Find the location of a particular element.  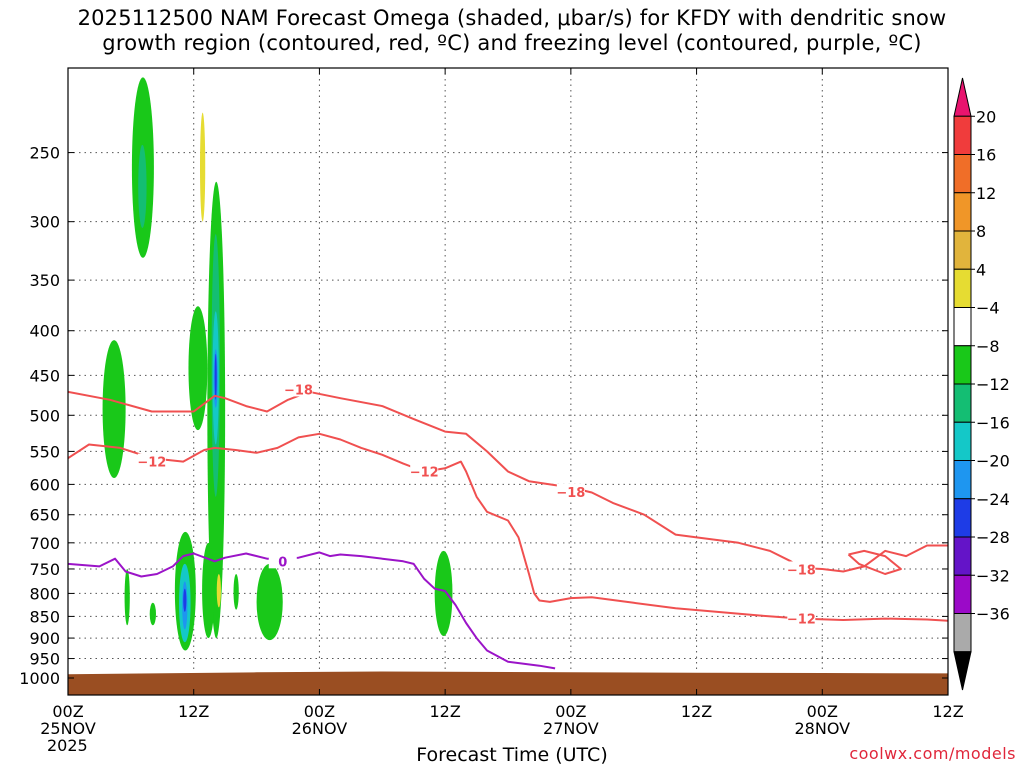

y-tick-label: 350 is located at coordinates (44, 280).